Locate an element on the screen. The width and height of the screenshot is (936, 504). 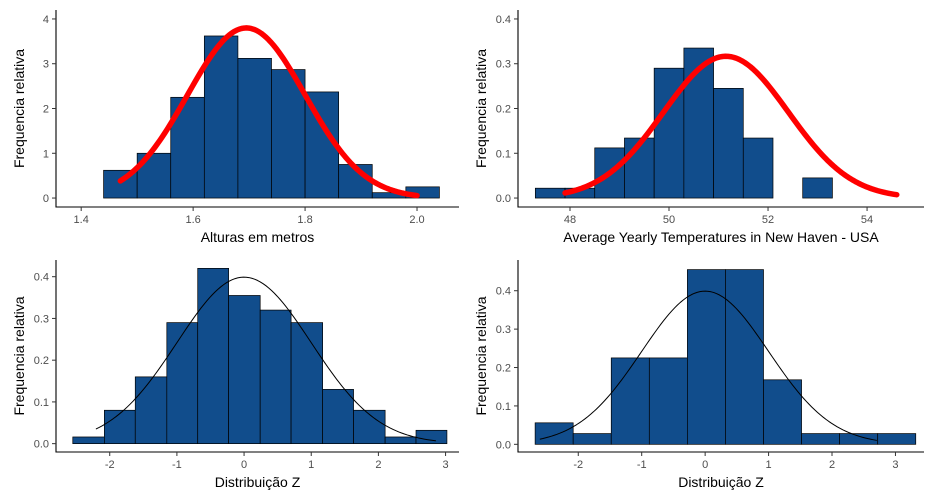
x-tick-label: 1.4 is located at coordinates (81, 220).